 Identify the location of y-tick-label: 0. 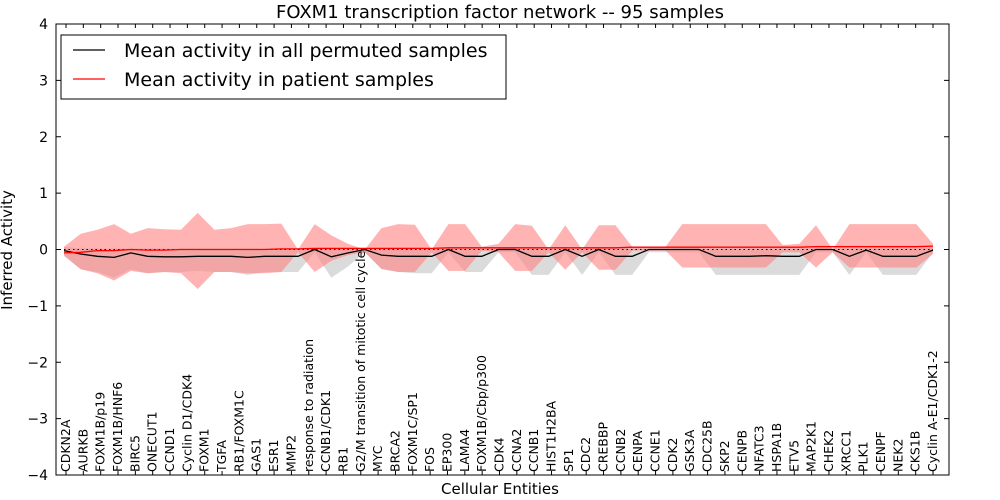
(43, 251).